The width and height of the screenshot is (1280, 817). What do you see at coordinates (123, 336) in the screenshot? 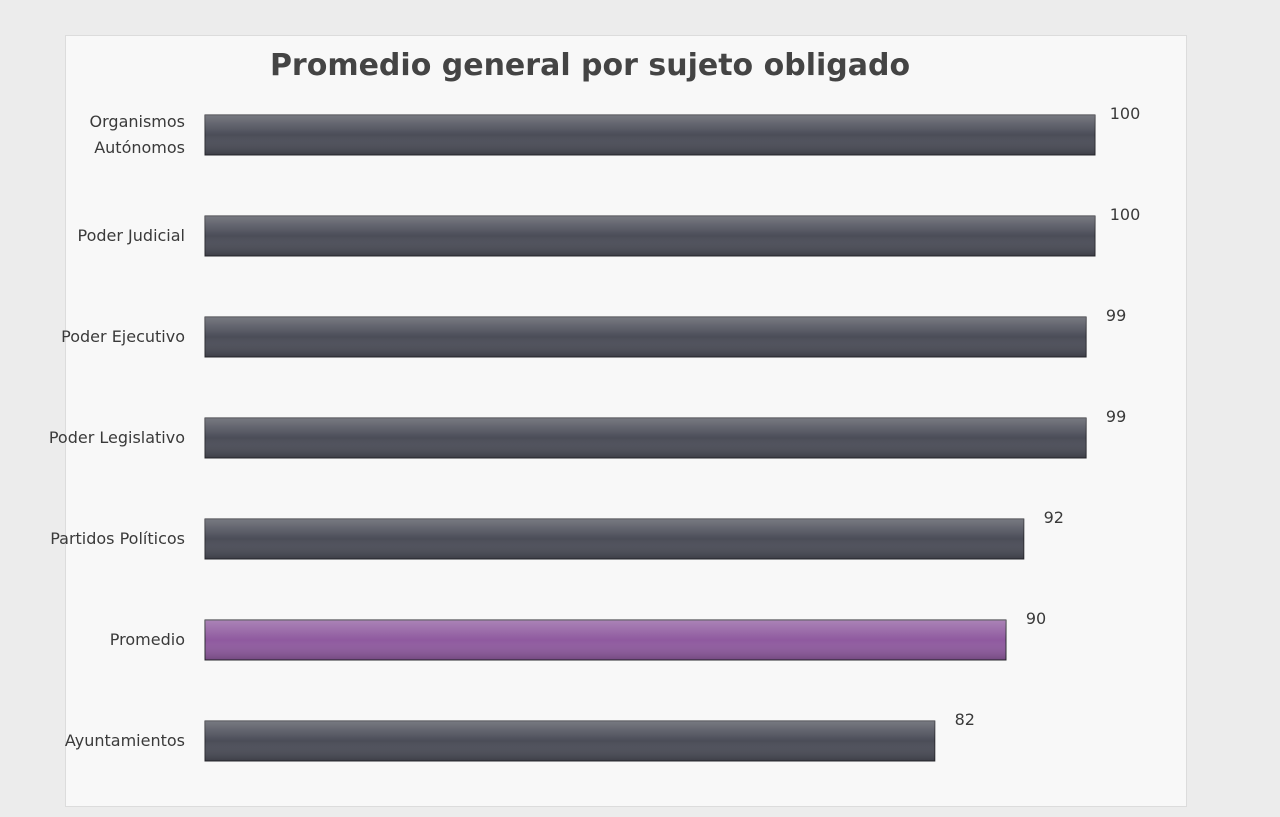
I see `y-tick-label: Poder Ejecutivo` at bounding box center [123, 336].